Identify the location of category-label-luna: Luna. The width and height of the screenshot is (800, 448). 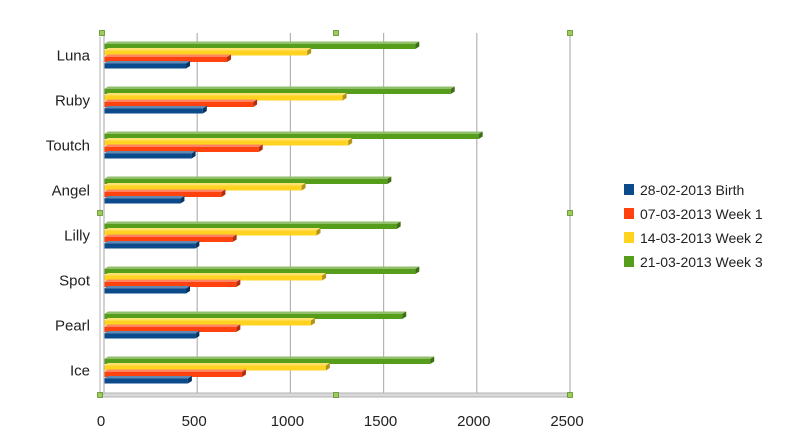
(74, 56).